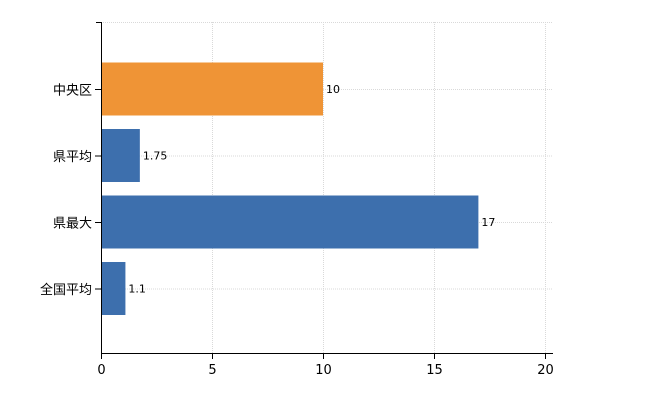  What do you see at coordinates (434, 370) in the screenshot?
I see `x-tick-label: 15` at bounding box center [434, 370].